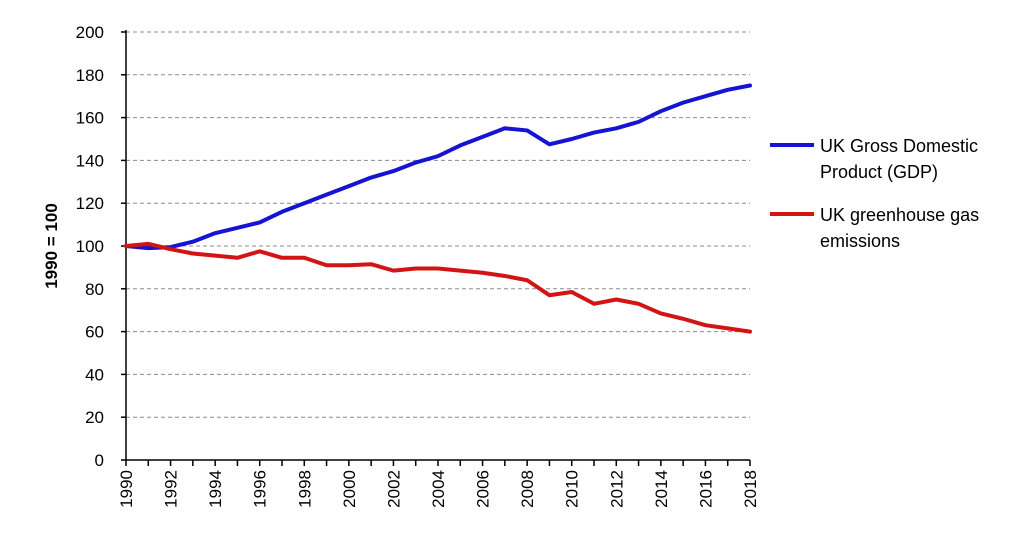  Describe the element at coordinates (215, 489) in the screenshot. I see `x-tick-label: 1994` at that location.